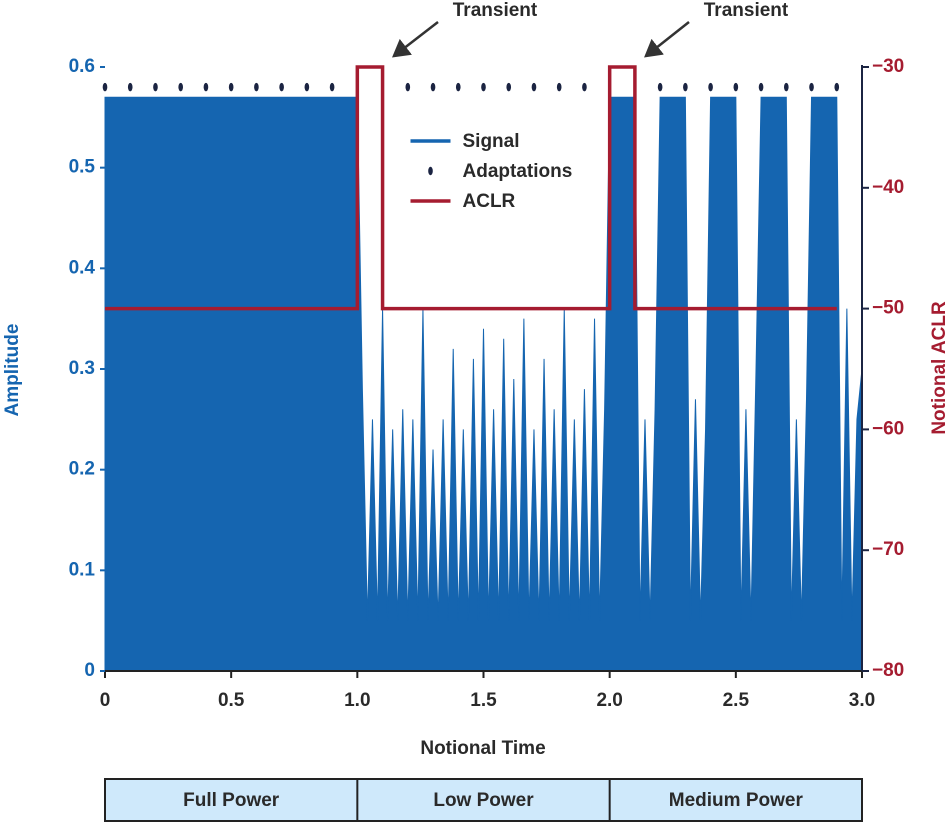 This screenshot has height=823, width=950. What do you see at coordinates (888, 308) in the screenshot?
I see `y2-tick-label: −50` at bounding box center [888, 308].